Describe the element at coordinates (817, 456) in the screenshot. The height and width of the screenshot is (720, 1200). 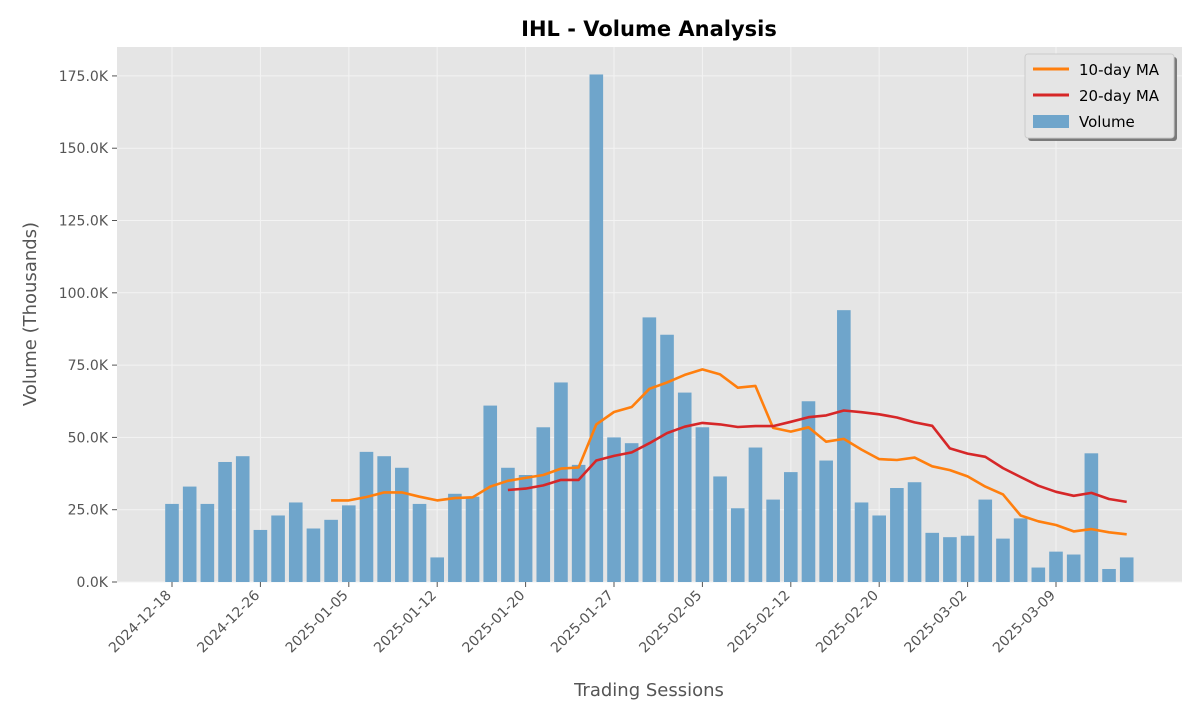
I see `ma20-line` at that location.